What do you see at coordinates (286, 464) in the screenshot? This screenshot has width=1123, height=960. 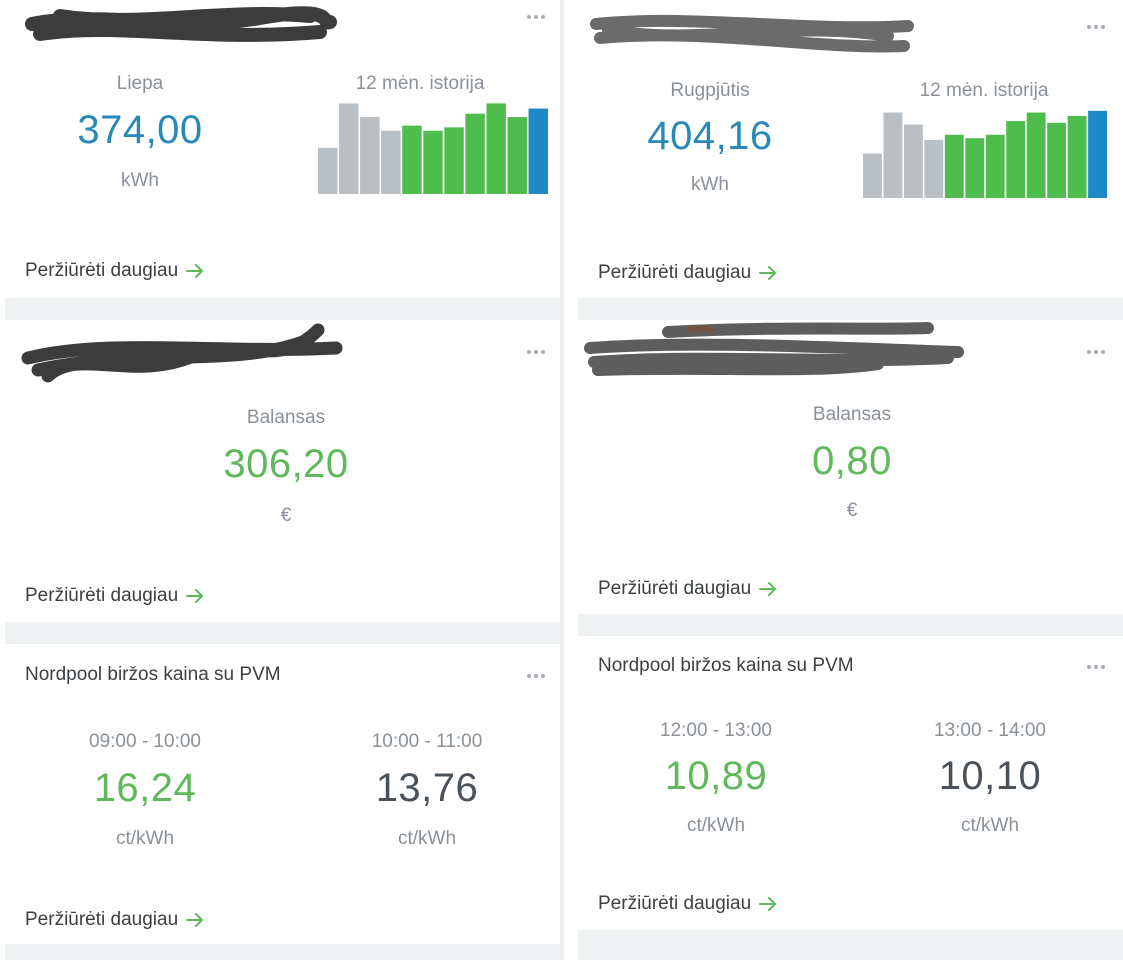 I see `balance-value: 306,20` at bounding box center [286, 464].